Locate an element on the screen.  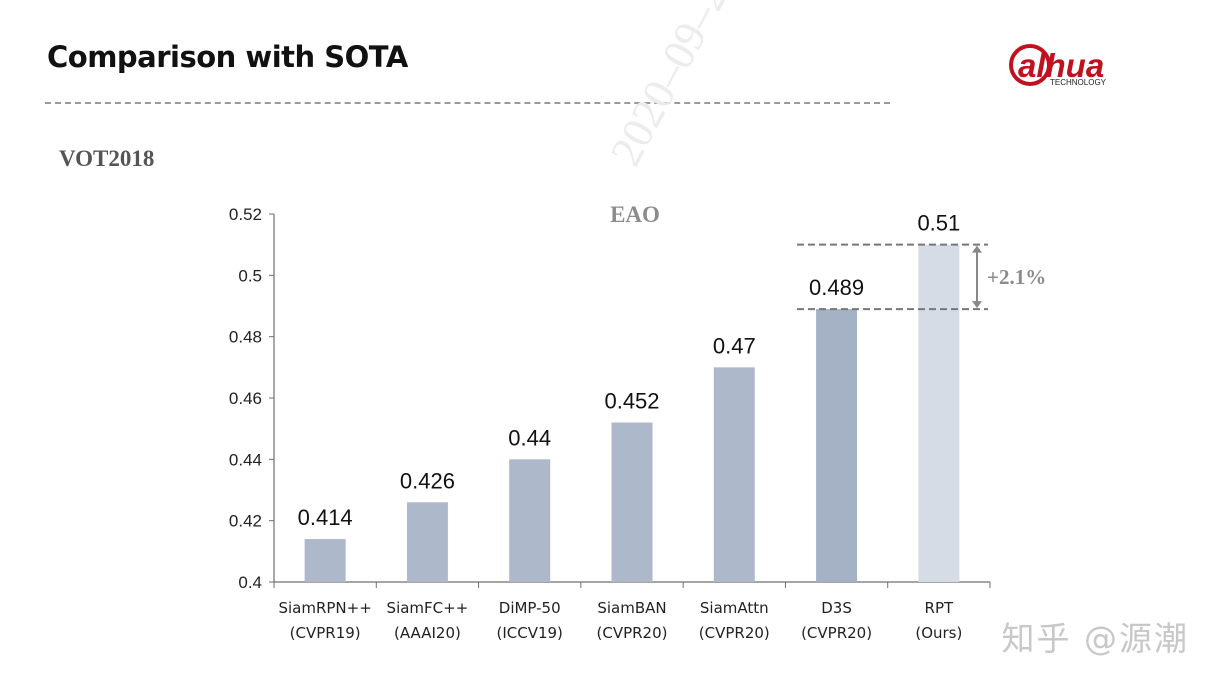
y-tick-label: 0.4 is located at coordinates (250, 582).